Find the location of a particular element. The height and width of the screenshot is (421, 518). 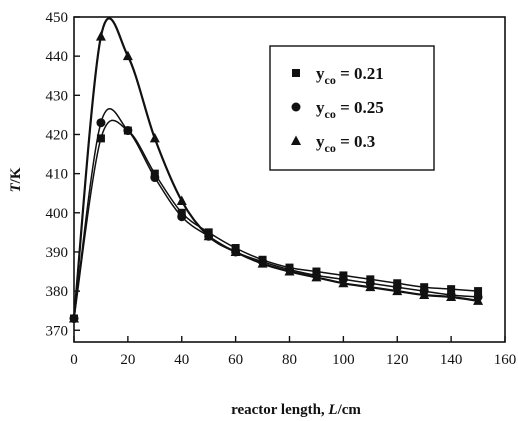

legend-label: yco = 0.25 is located at coordinates (350, 109).